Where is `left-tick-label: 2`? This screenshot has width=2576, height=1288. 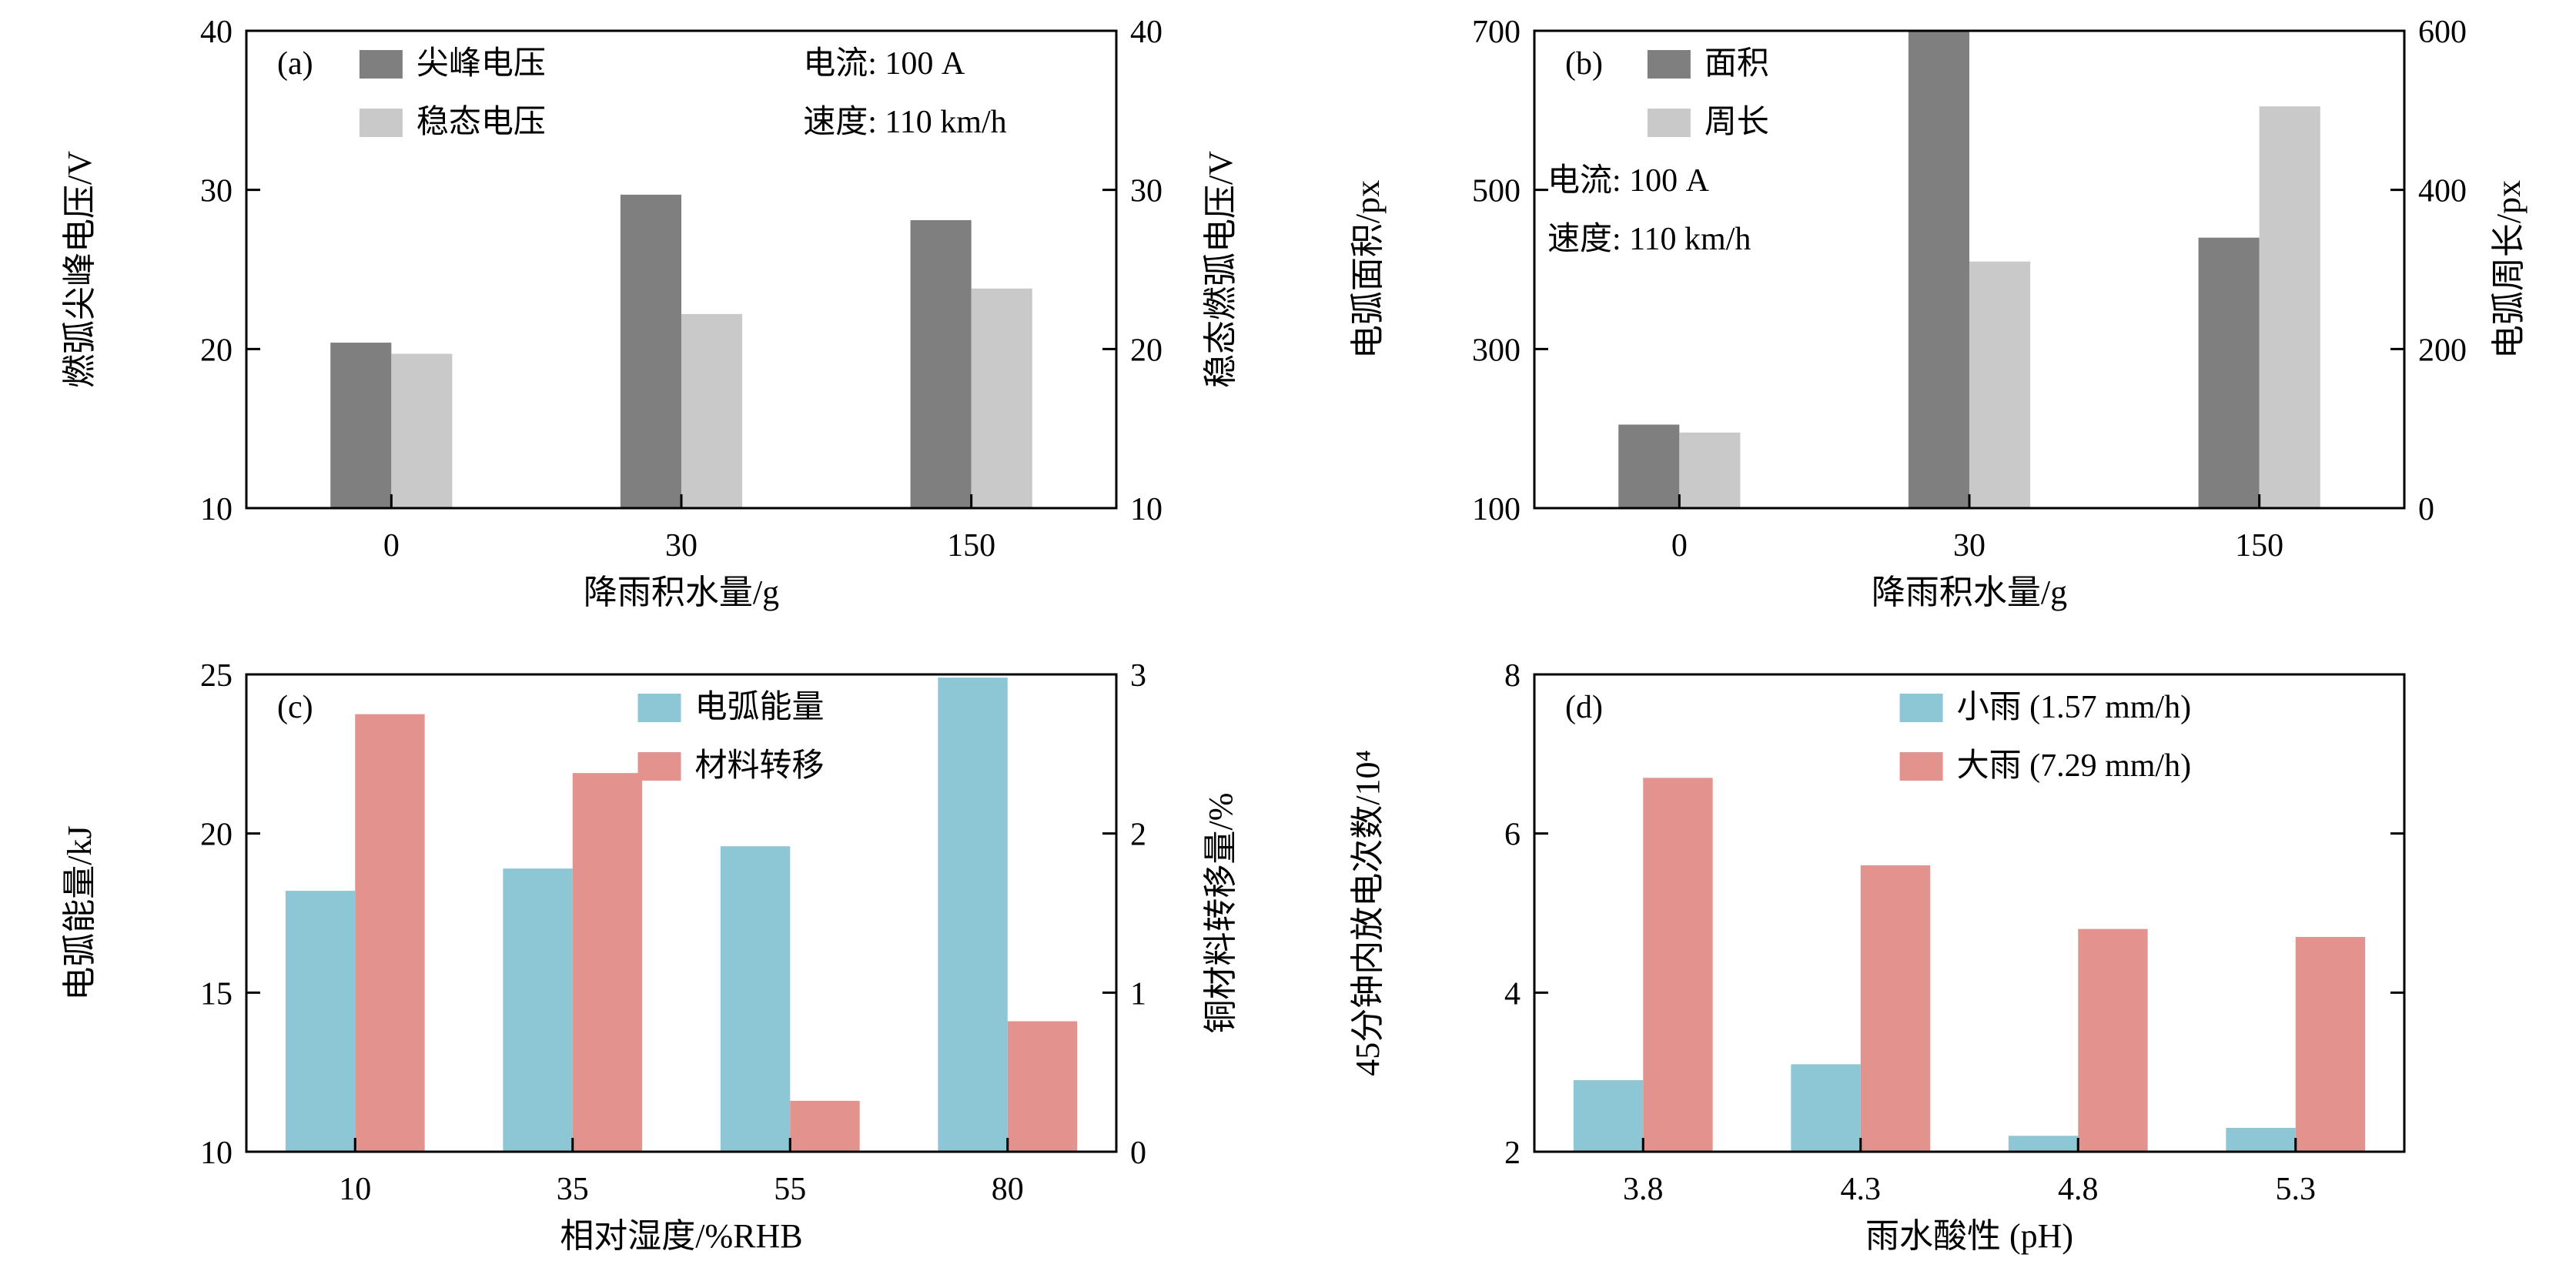
left-tick-label: 2 is located at coordinates (1513, 1153).